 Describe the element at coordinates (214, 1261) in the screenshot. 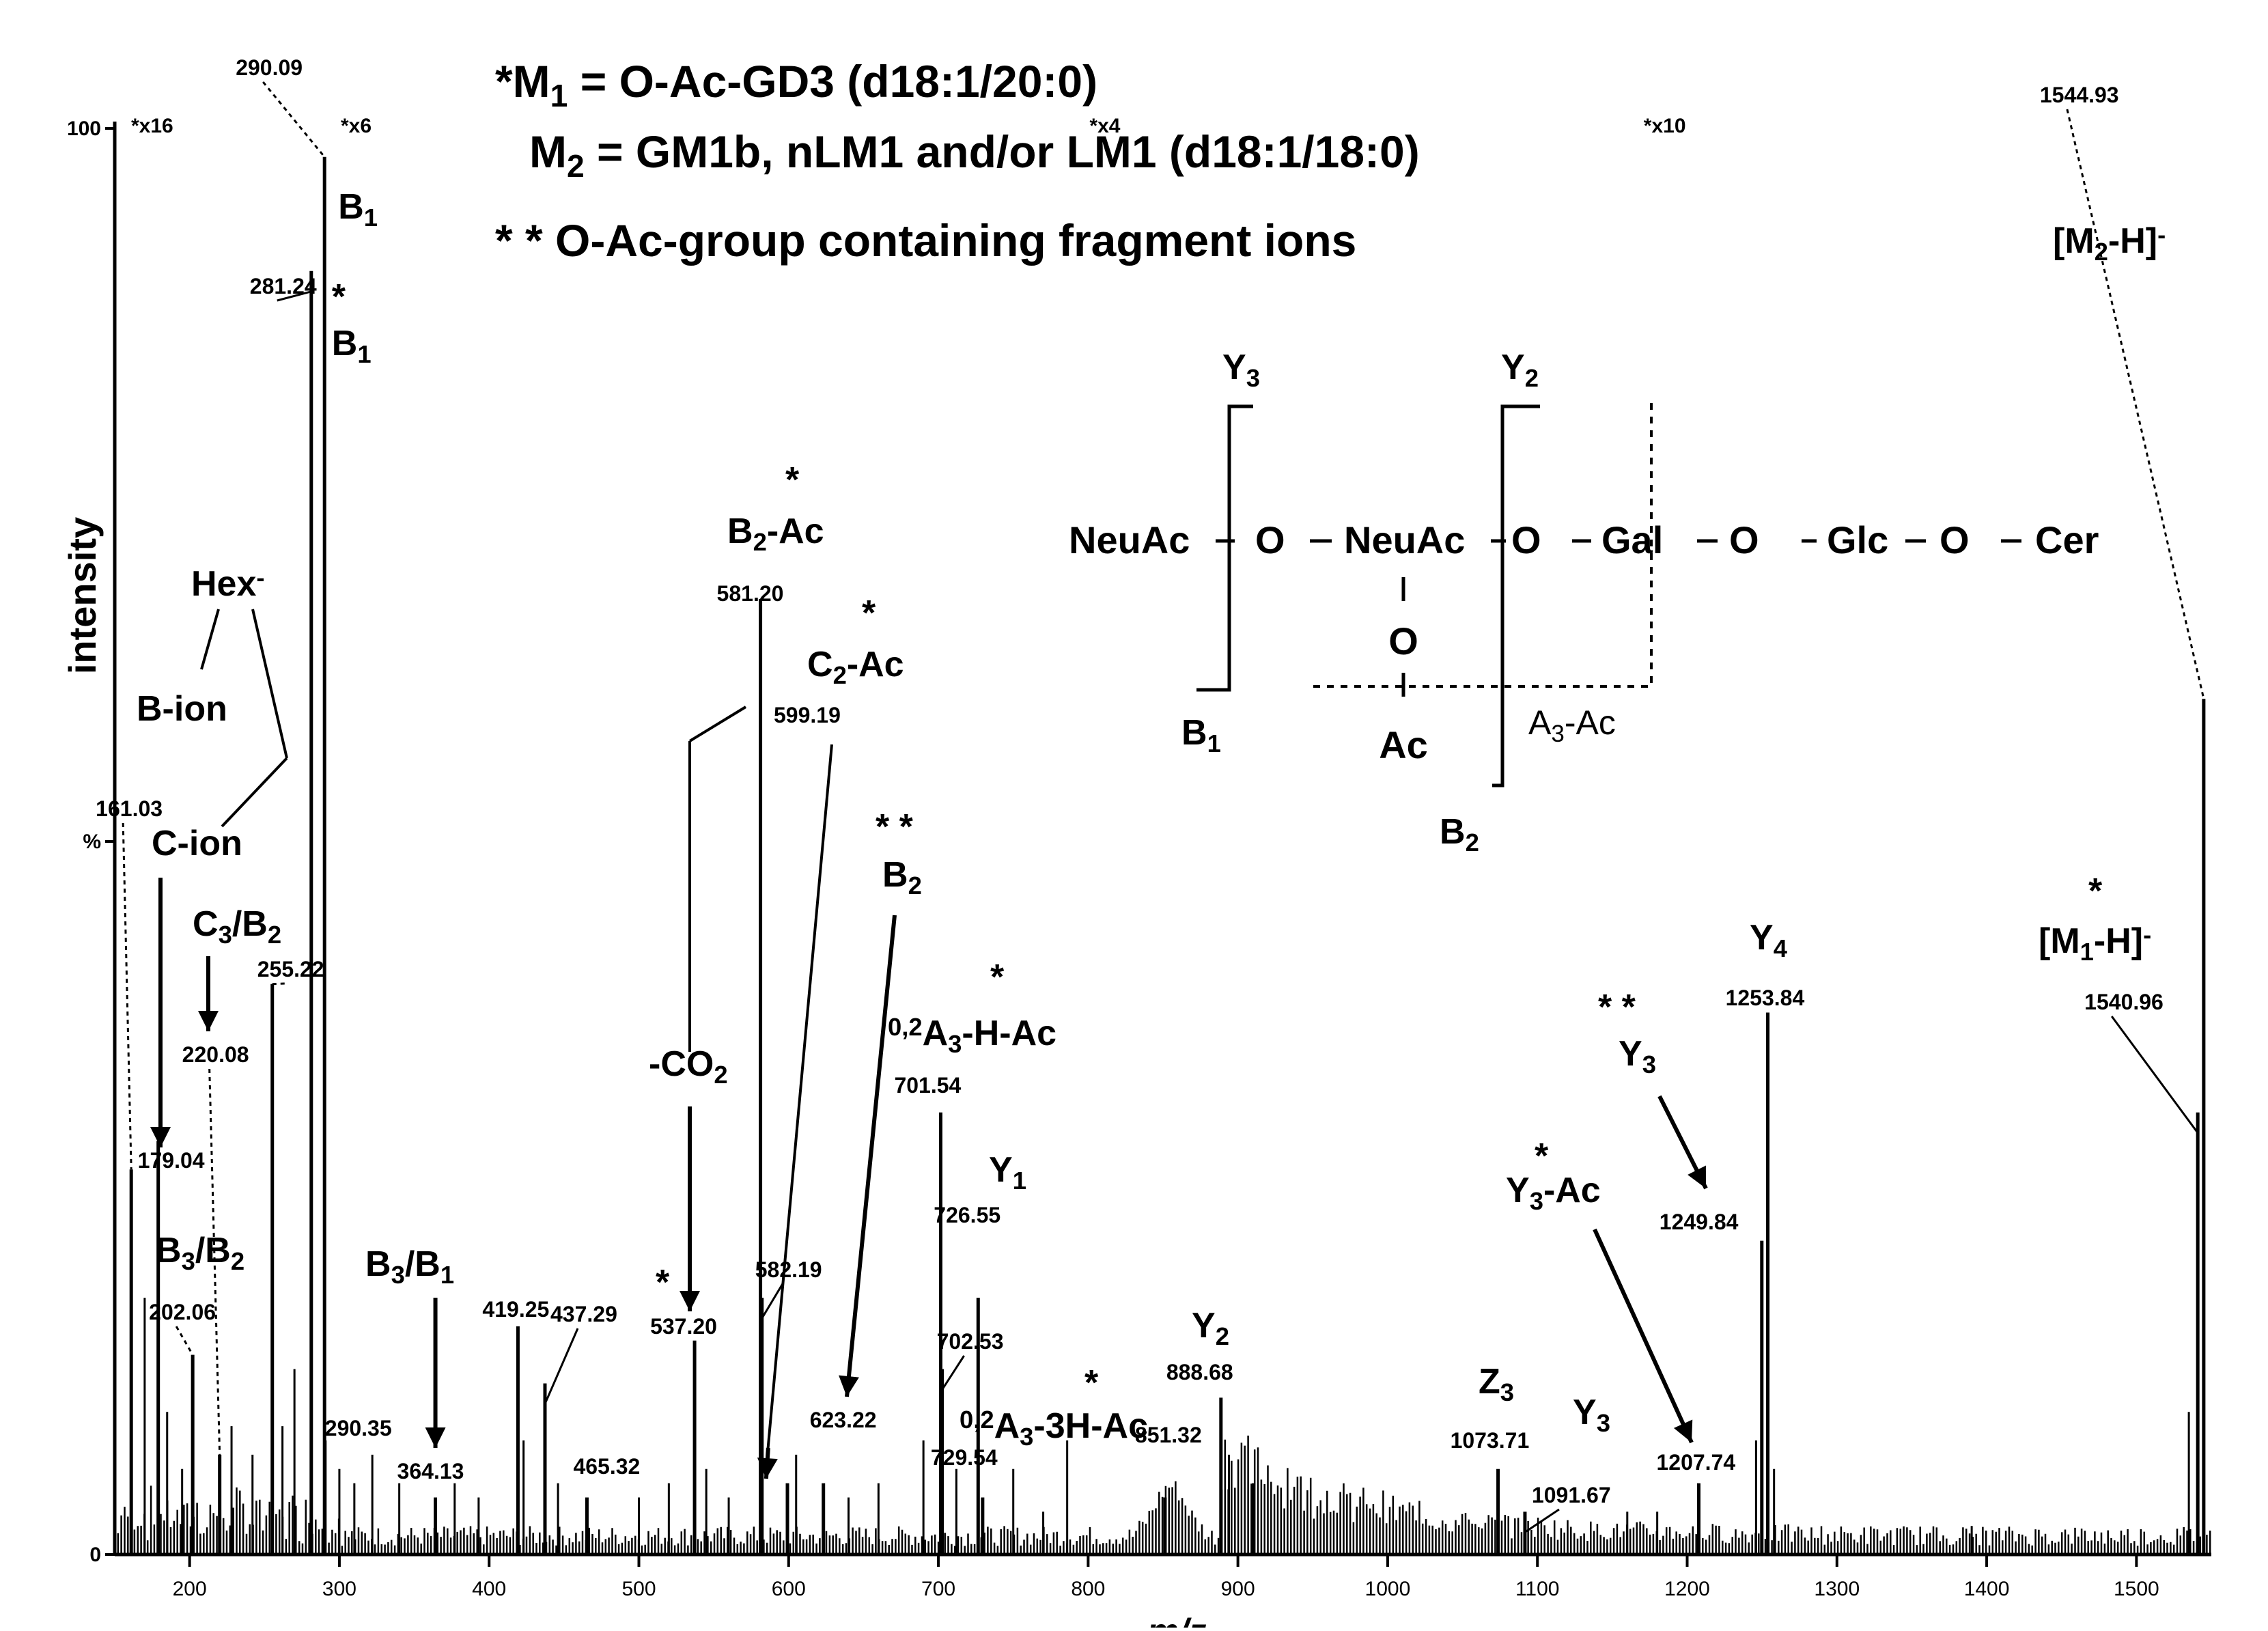

I see `peak-leader-220.08` at that location.